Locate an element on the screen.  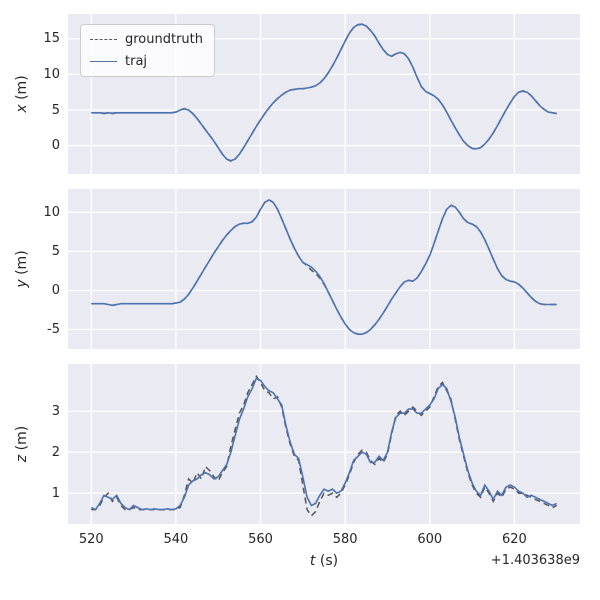
y-tick-label: 3 is located at coordinates (55, 411).